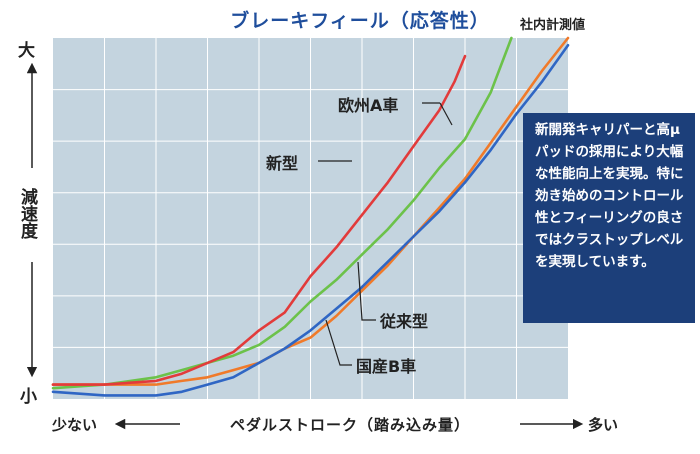 This screenshot has height=454, width=700. What do you see at coordinates (75, 425) in the screenshot?
I see `x-low-label: 少ない` at bounding box center [75, 425].